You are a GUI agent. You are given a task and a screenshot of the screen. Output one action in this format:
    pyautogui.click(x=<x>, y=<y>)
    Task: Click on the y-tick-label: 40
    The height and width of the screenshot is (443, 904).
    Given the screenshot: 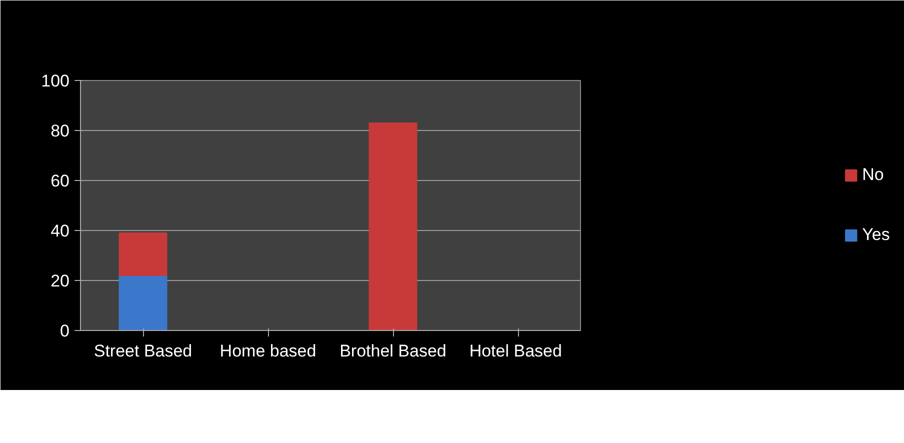 What is the action you would take?
    pyautogui.click(x=60, y=231)
    